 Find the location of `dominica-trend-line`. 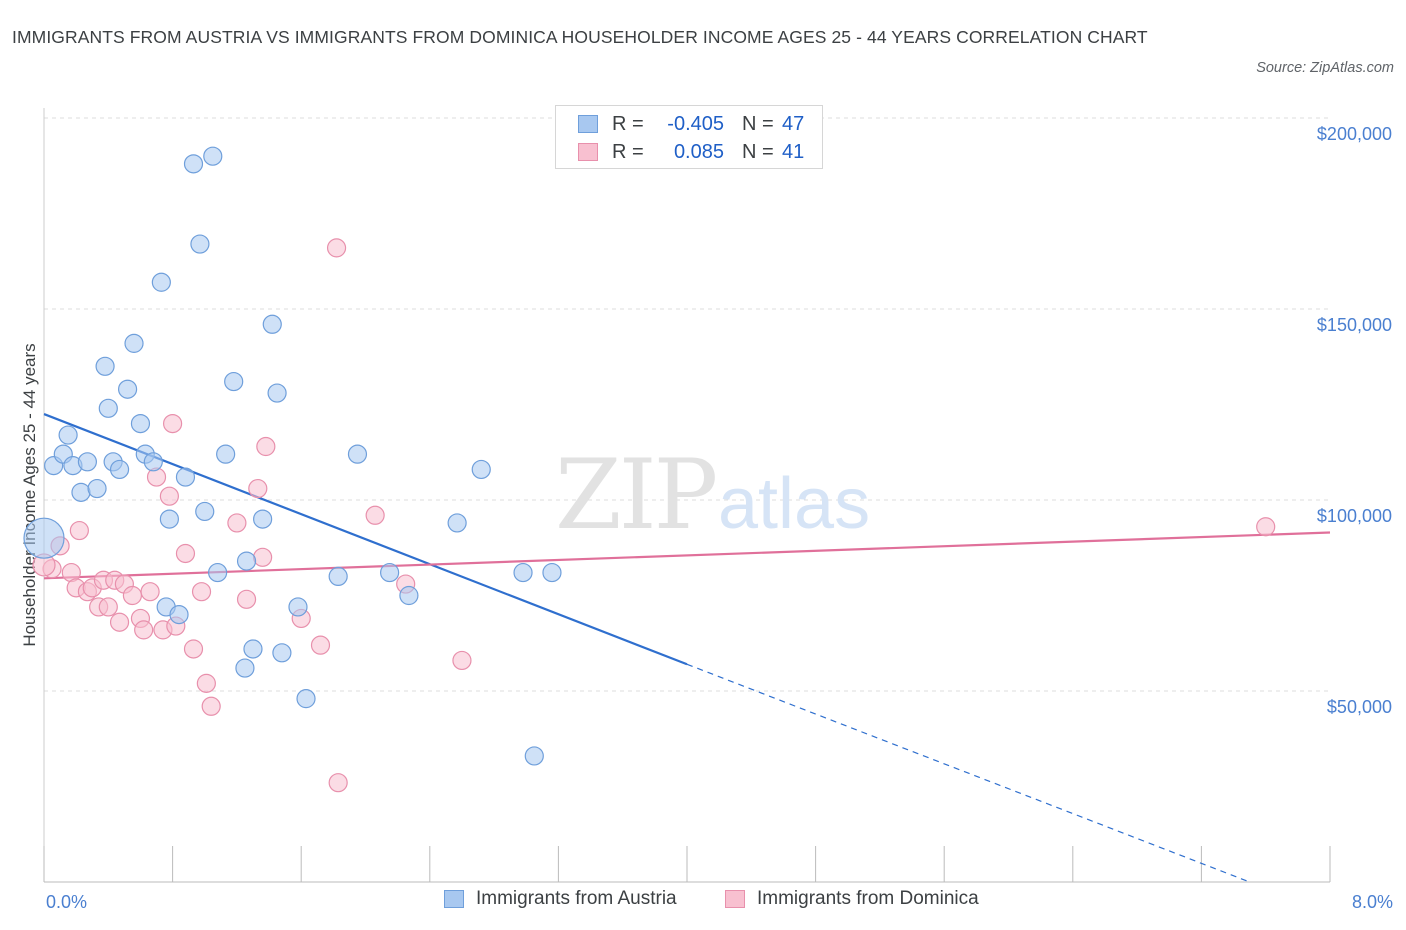

dominica-trend-line is located at coordinates (687, 555).